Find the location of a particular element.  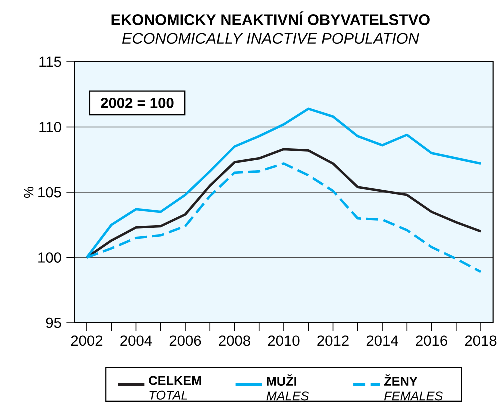

legend-label: CELKEM TOTAL is located at coordinates (175, 388).